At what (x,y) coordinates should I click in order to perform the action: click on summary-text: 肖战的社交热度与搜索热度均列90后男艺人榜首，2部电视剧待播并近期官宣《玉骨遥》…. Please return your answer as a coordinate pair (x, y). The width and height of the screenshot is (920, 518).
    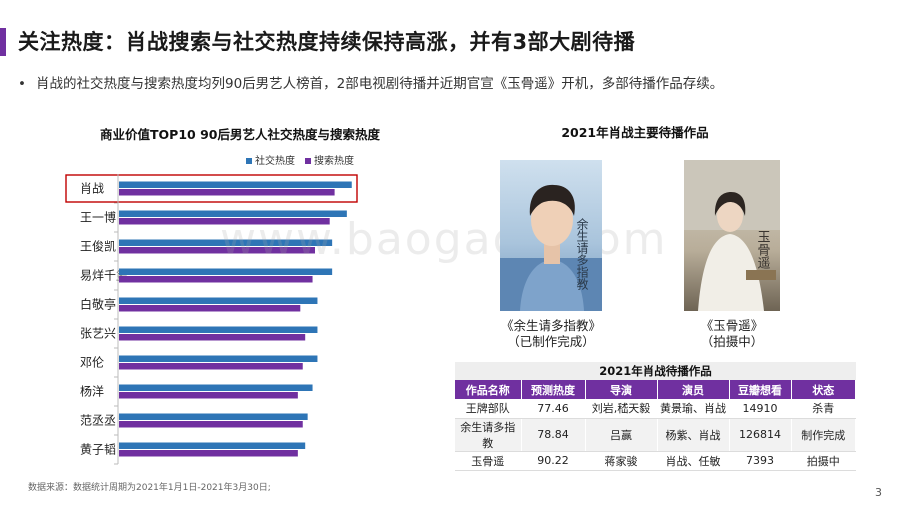
    Looking at the image, I should click on (380, 84).